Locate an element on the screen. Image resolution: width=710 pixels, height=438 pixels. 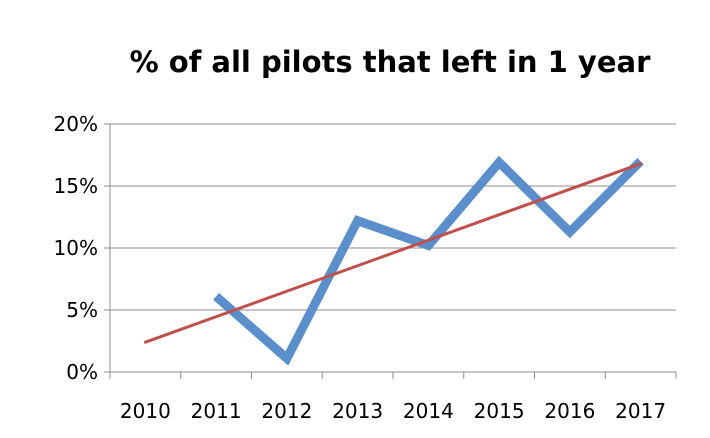
y-tick-label: 5% is located at coordinates (82, 310).